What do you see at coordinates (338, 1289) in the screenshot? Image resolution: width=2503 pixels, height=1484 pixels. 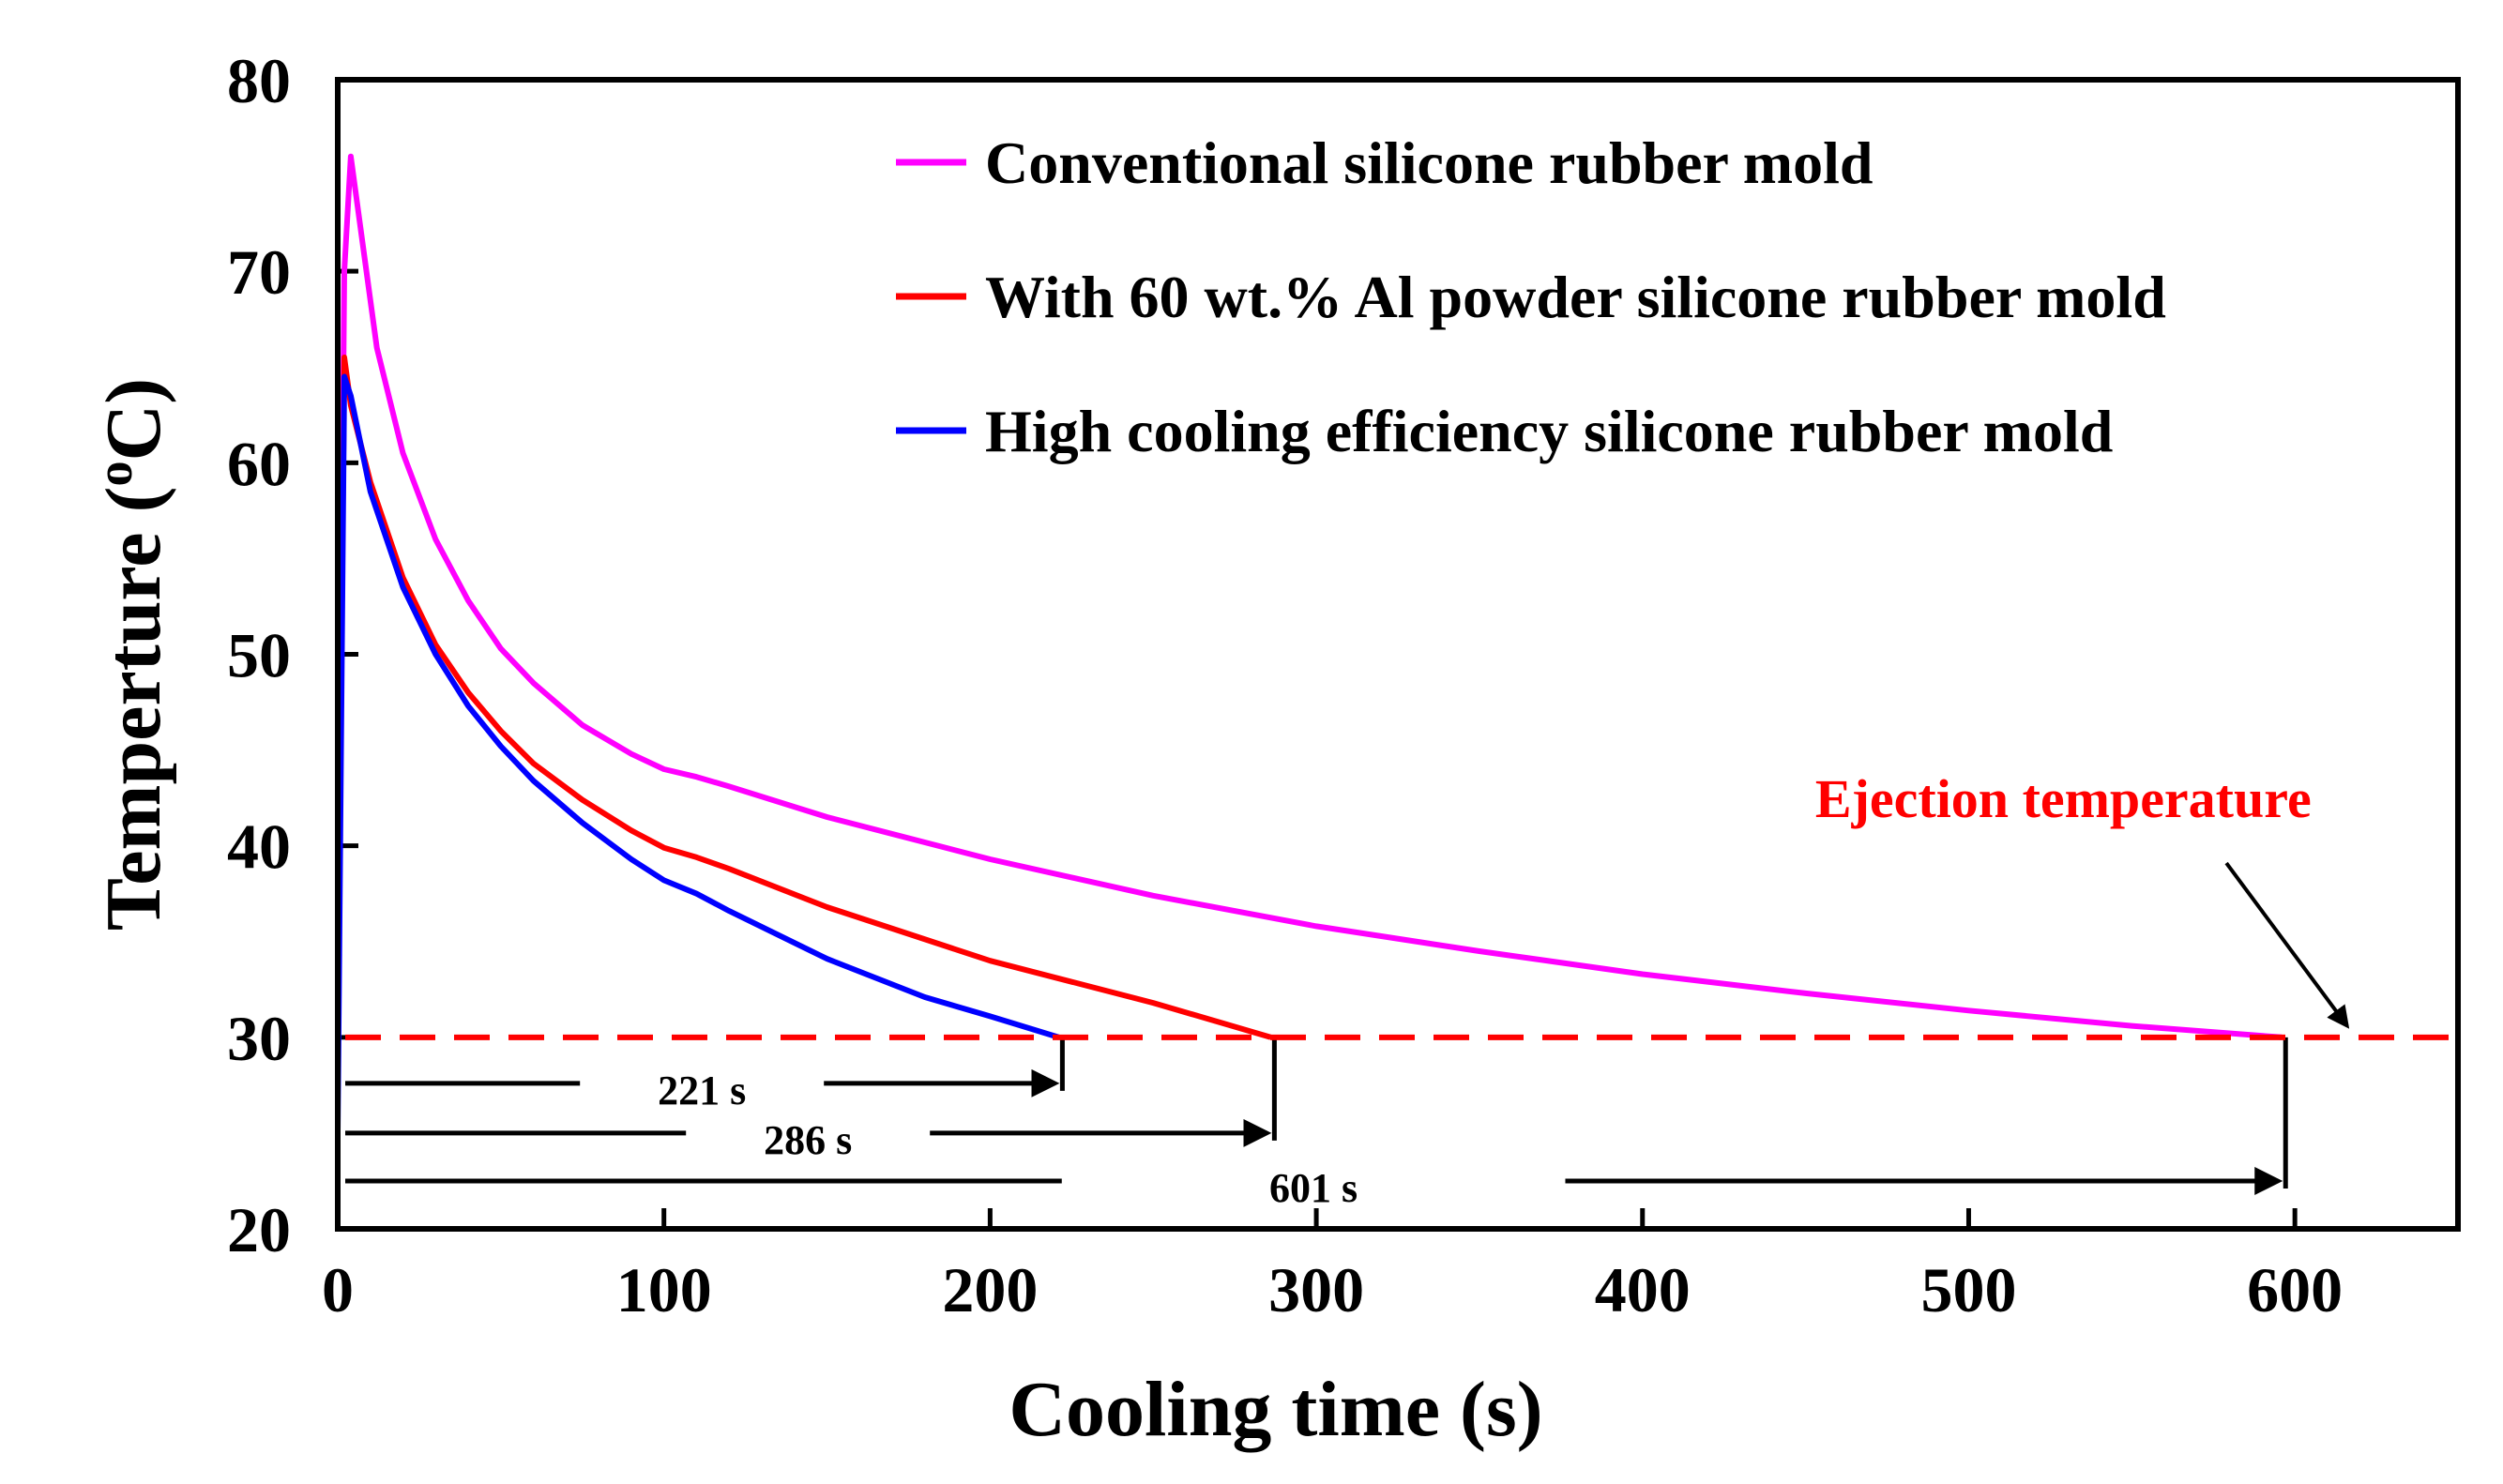 I see `x-tick-label: 0` at bounding box center [338, 1289].